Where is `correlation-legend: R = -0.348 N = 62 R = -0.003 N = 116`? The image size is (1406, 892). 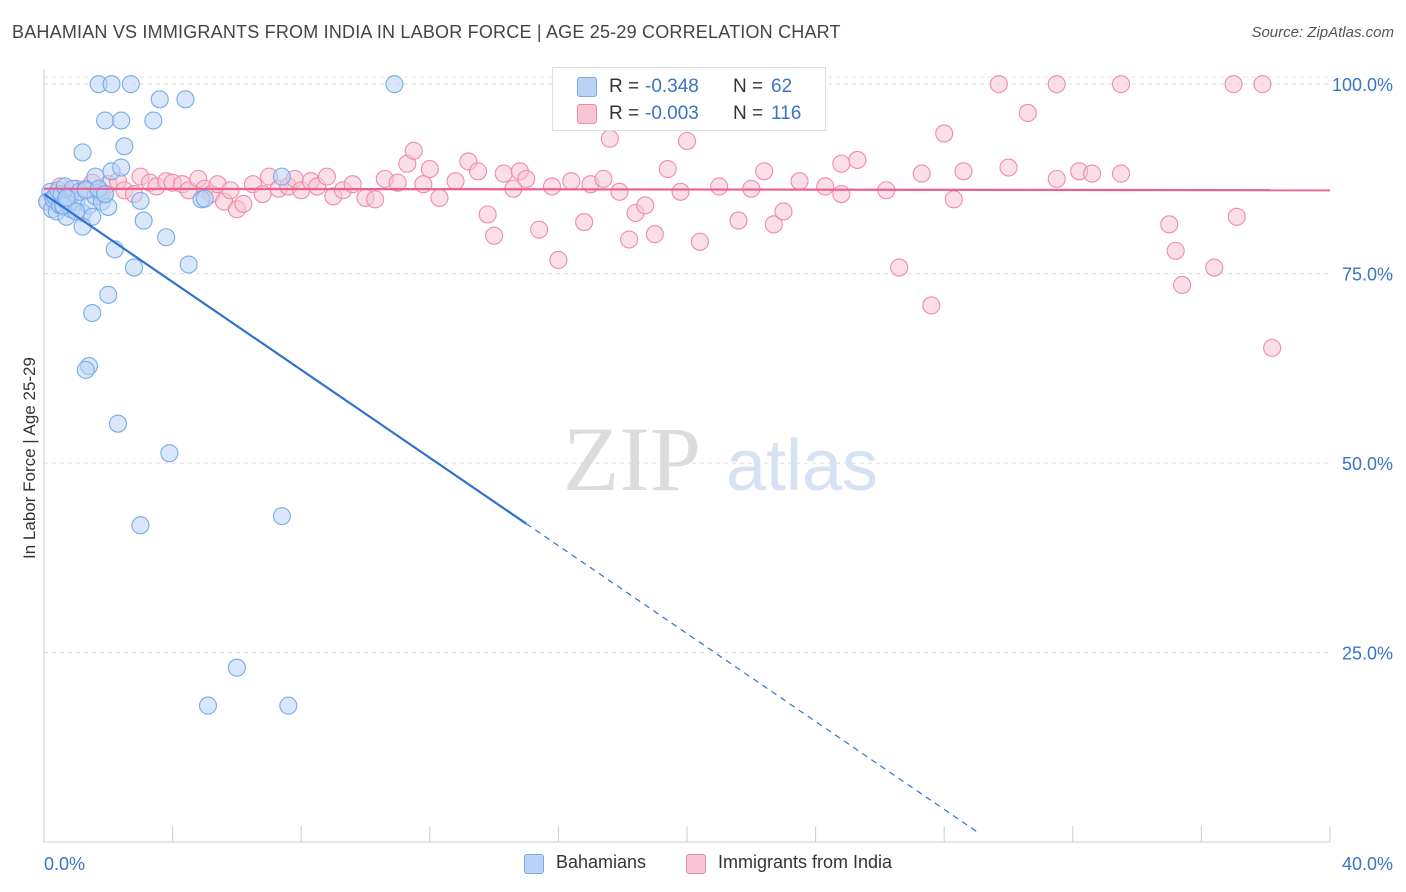
correlation-legend: R = -0.348 N = 62 R = -0.003 N = 116 is located at coordinates (689, 99).